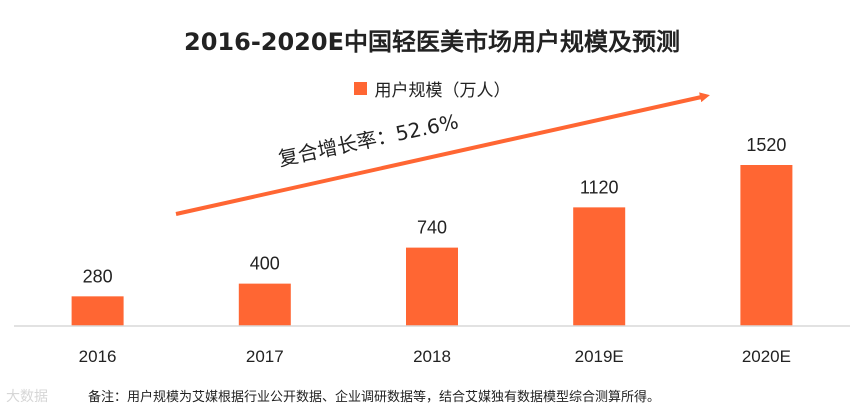 This screenshot has width=864, height=414. Describe the element at coordinates (98, 356) in the screenshot. I see `x-tick-2016: 2016` at that location.